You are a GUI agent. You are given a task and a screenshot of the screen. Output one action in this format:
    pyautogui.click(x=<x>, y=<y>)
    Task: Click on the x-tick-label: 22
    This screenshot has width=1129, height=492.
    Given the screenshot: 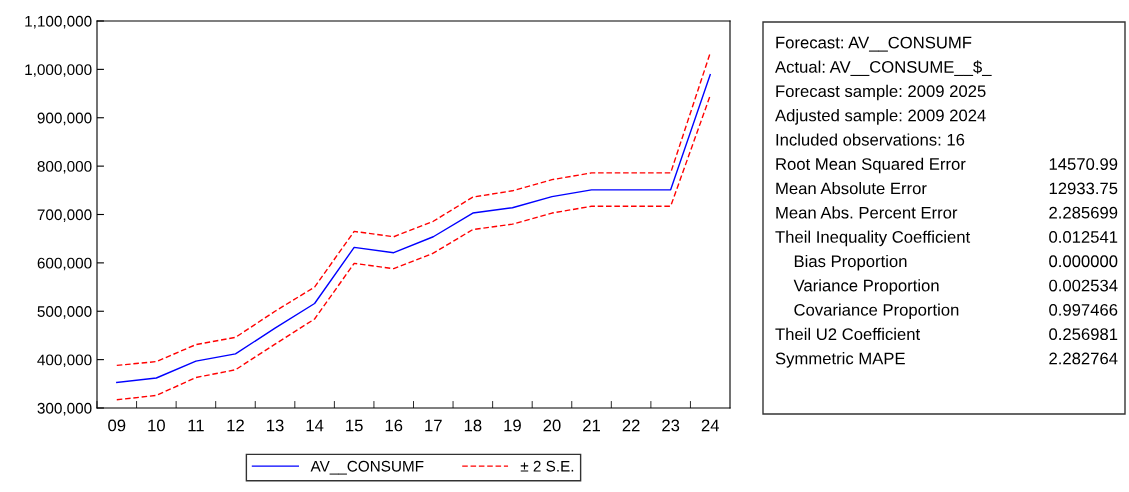 What is the action you would take?
    pyautogui.click(x=631, y=425)
    